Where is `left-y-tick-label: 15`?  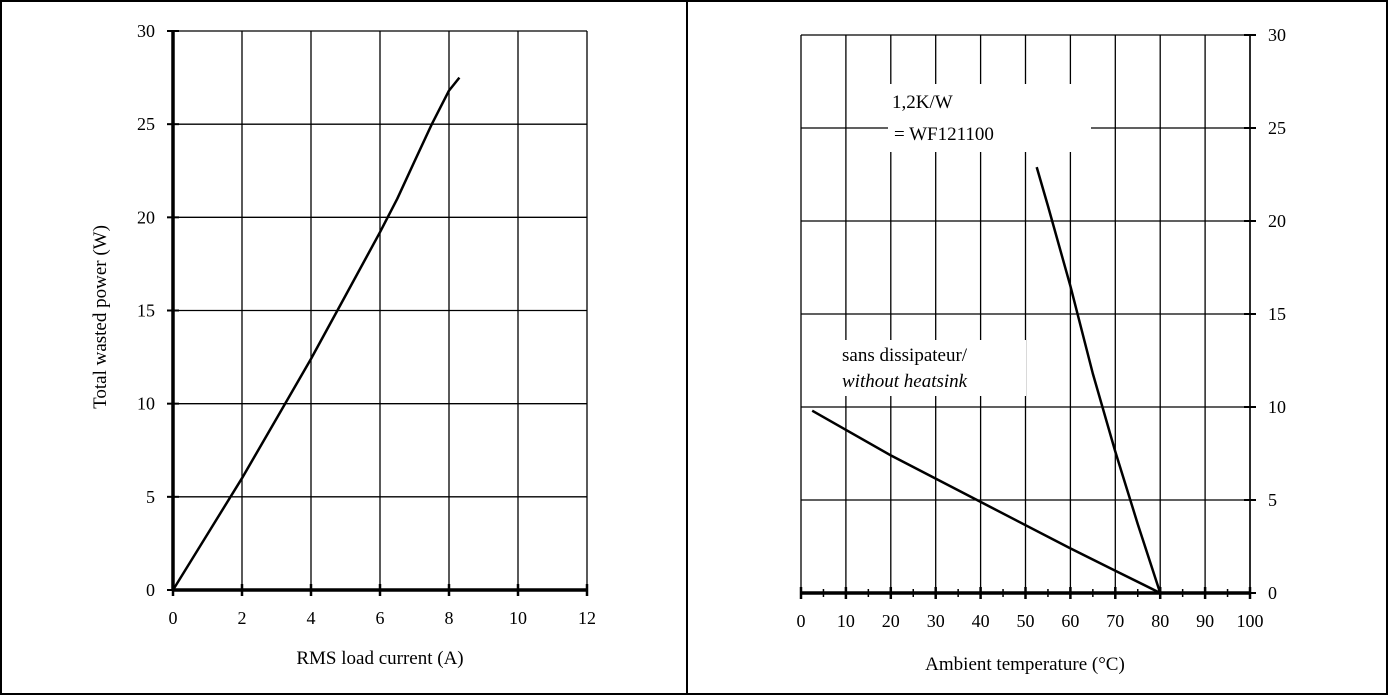
left-y-tick-label: 15 is located at coordinates (146, 311).